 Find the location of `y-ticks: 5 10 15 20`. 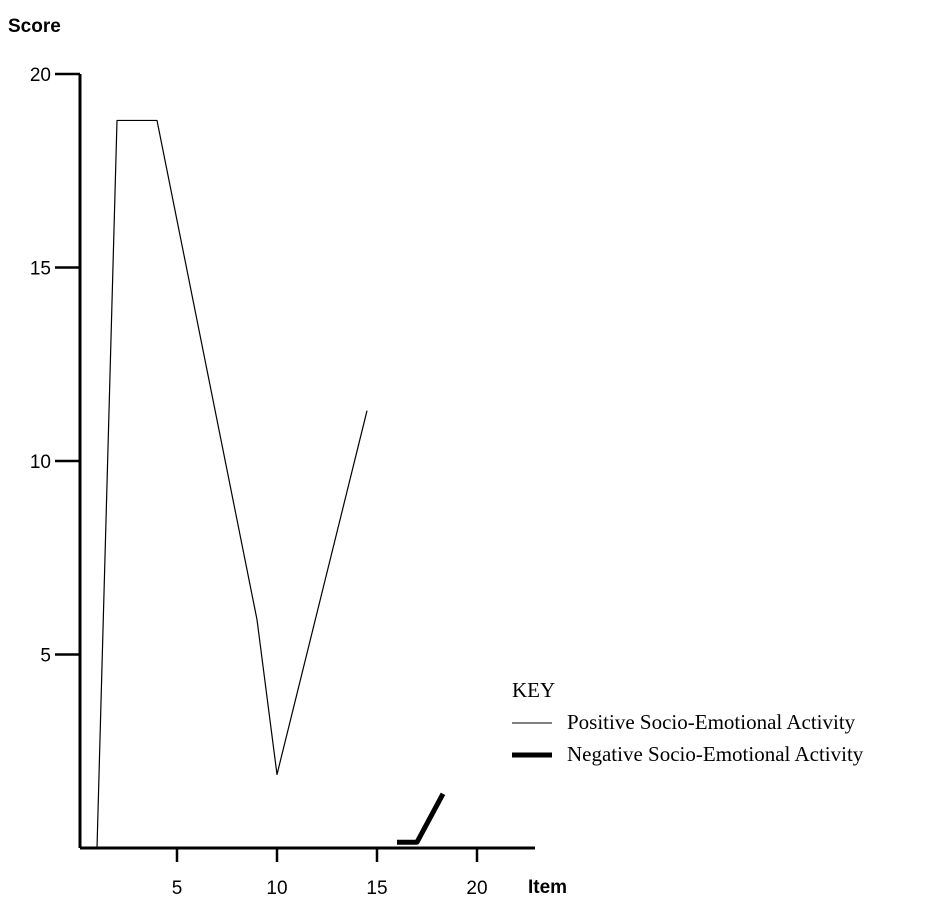

y-ticks: 5 10 15 20 is located at coordinates (55, 366).